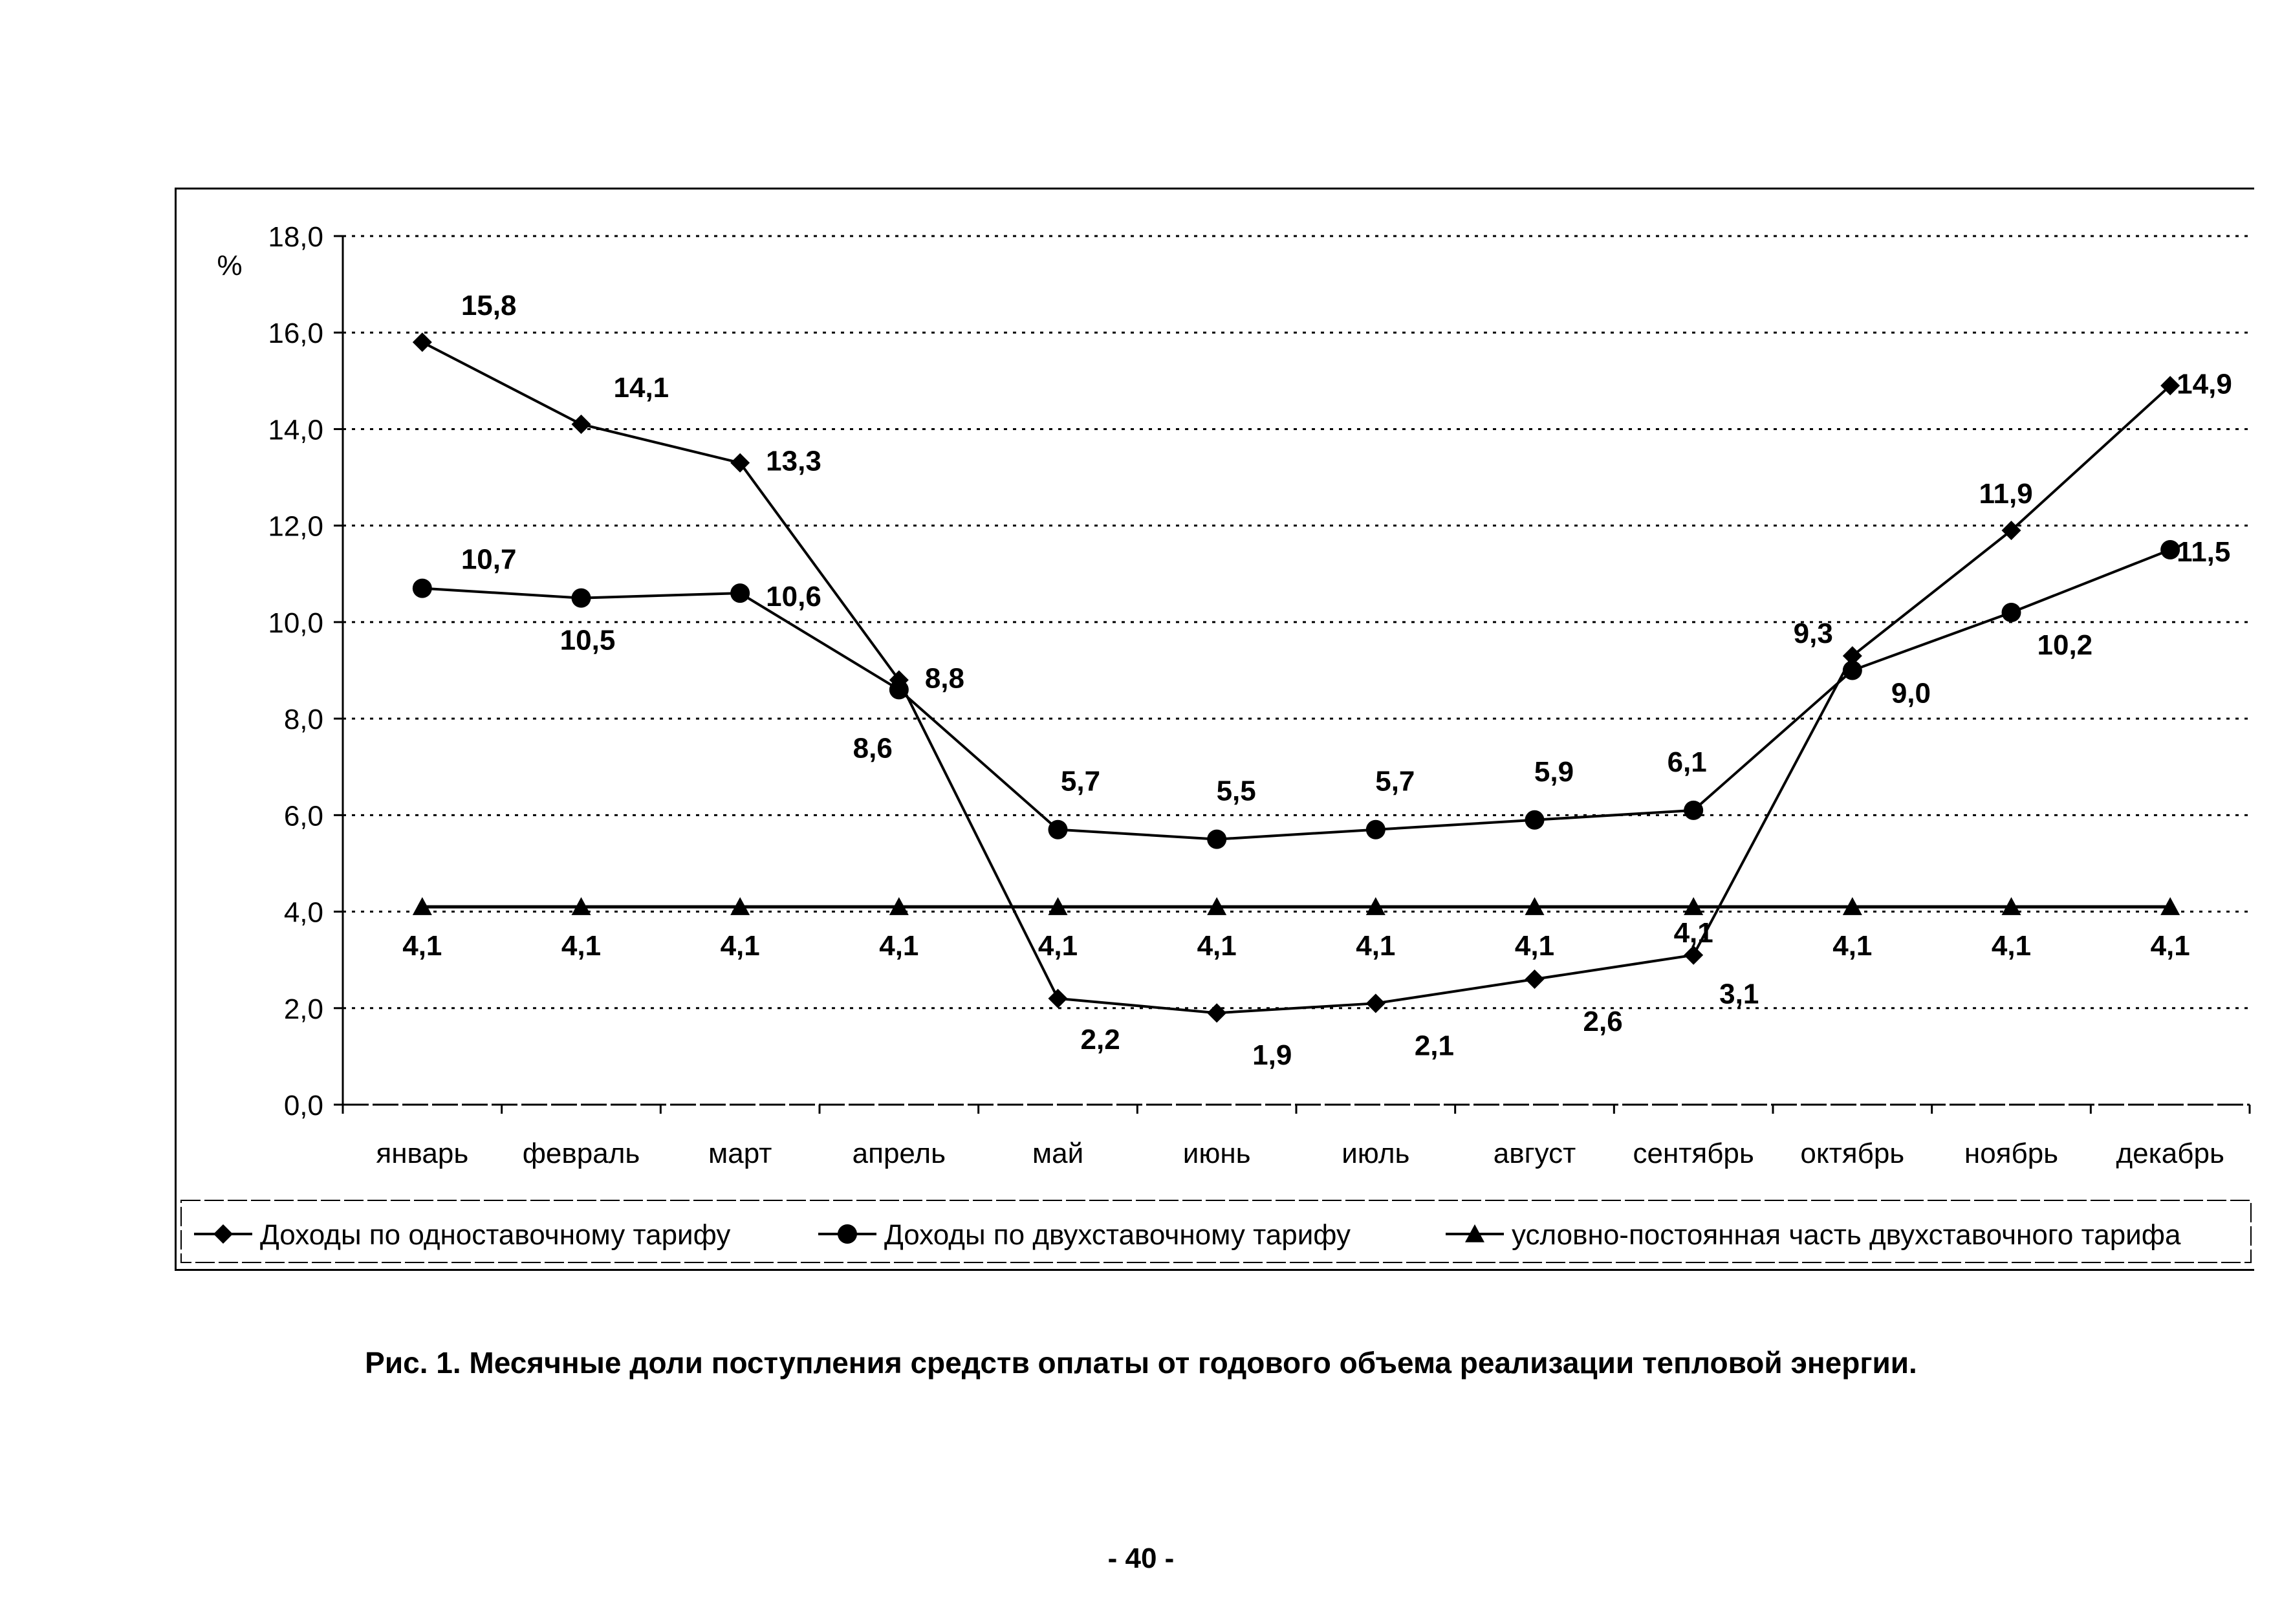 This screenshot has width=2282, height=1624. I want to click on data-label: 6,1, so click(1687, 762).